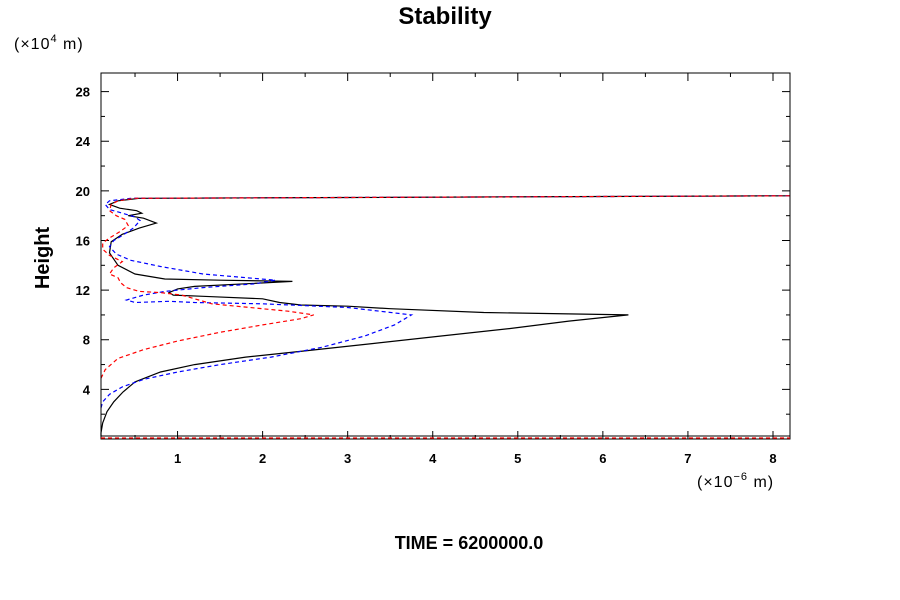  What do you see at coordinates (177, 458) in the screenshot?
I see `x-tick-label: 1` at bounding box center [177, 458].